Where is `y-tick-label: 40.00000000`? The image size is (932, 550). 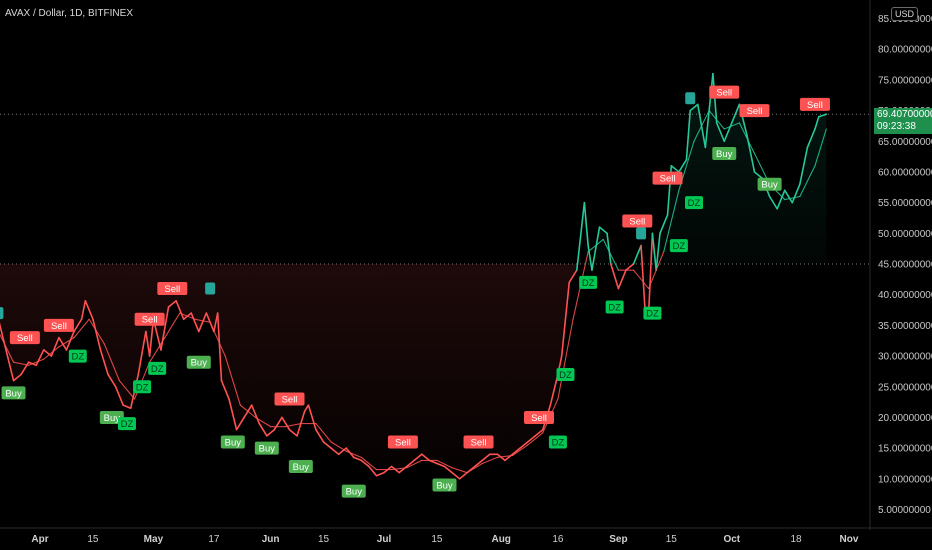
y-tick-label: 40.00000000 is located at coordinates (905, 295).